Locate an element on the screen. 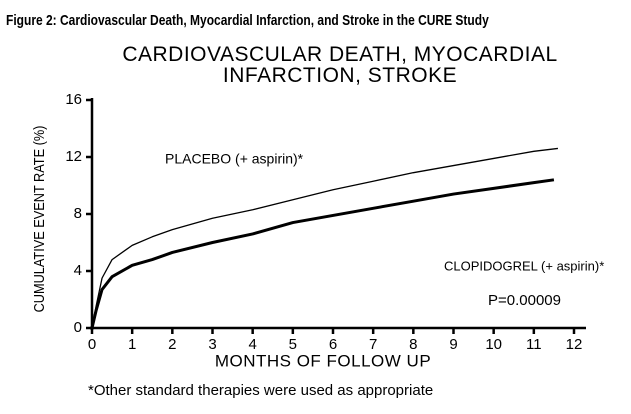  x-tick-label: 9 is located at coordinates (453, 344).